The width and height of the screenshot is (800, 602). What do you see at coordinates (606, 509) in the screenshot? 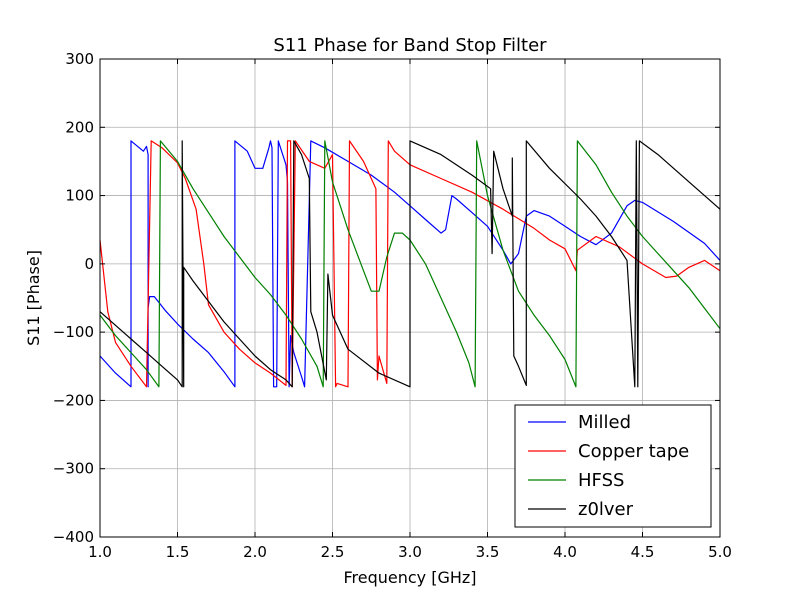
I see `legend-label: z0lver` at bounding box center [606, 509].